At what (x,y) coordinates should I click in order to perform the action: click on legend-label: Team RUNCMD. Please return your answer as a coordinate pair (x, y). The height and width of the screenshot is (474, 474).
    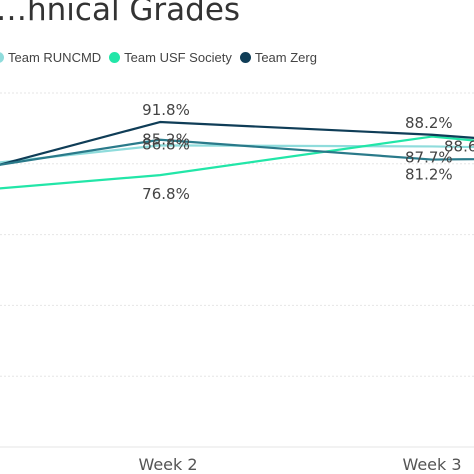
    Looking at the image, I should click on (55, 57).